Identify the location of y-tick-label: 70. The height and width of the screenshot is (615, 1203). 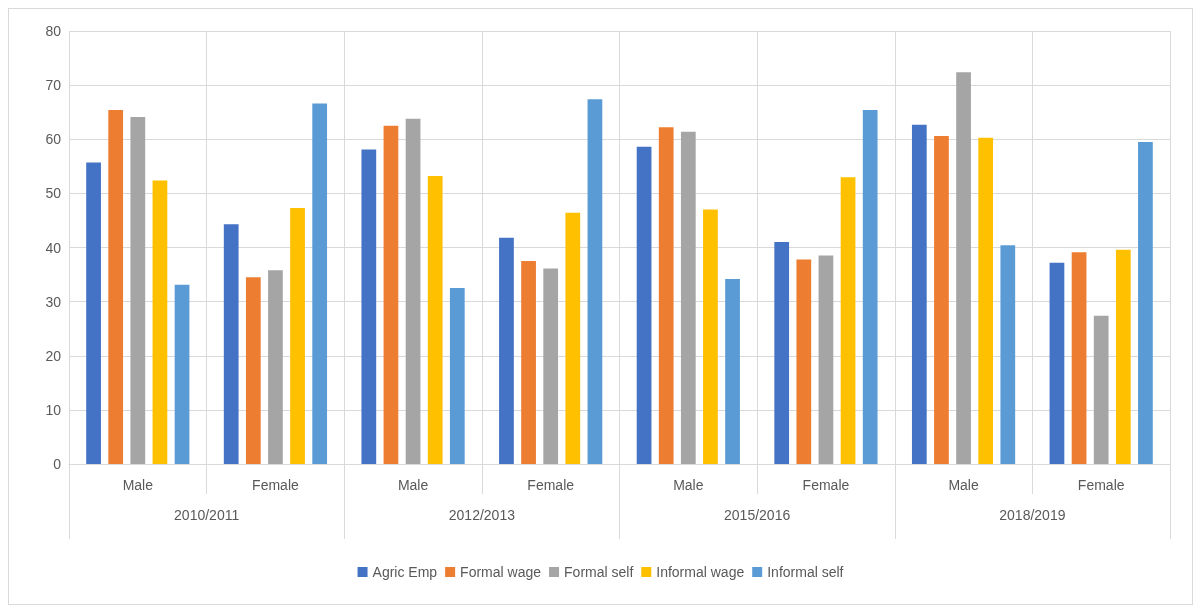
(53, 85).